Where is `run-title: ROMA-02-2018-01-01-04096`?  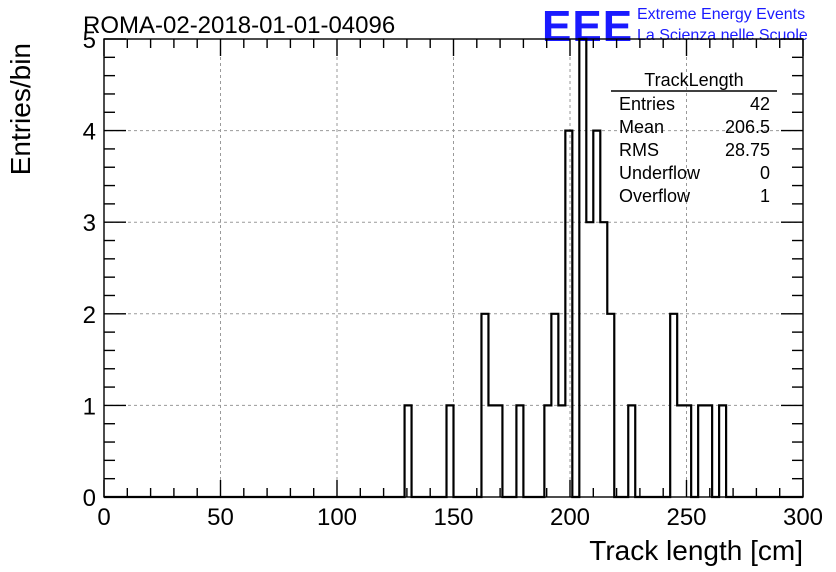
run-title: ROMA-02-2018-01-01-04096 is located at coordinates (239, 25).